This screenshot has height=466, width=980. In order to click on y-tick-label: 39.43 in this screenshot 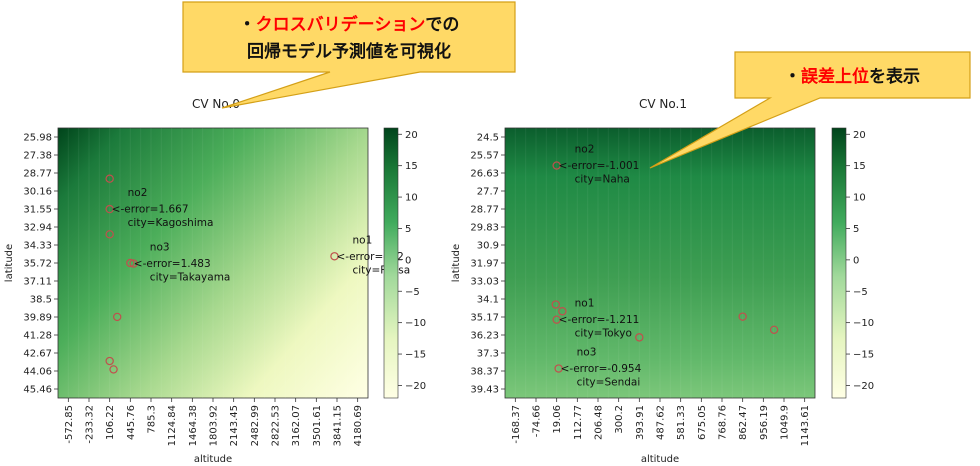, I will do `click(484, 390)`.